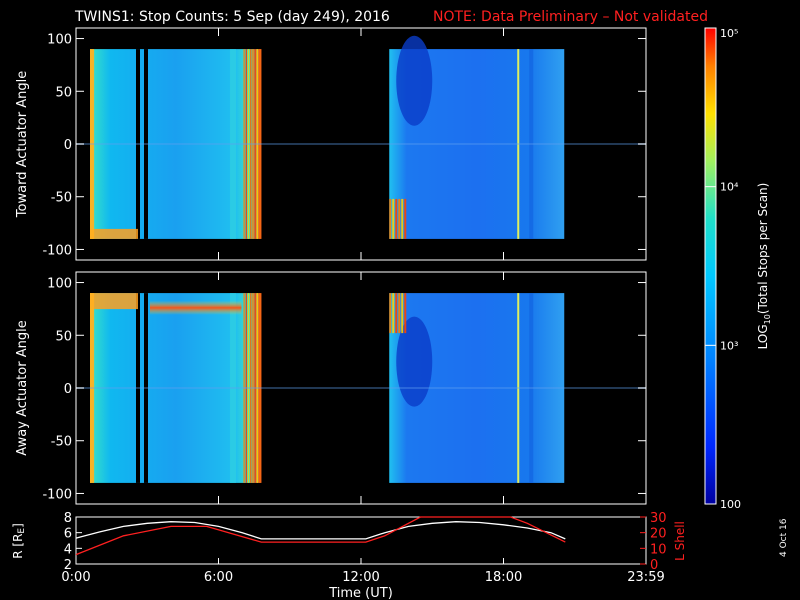 The height and width of the screenshot is (600, 800). What do you see at coordinates (658, 534) in the screenshot?
I see `lshell-tick-label: 20` at bounding box center [658, 534].